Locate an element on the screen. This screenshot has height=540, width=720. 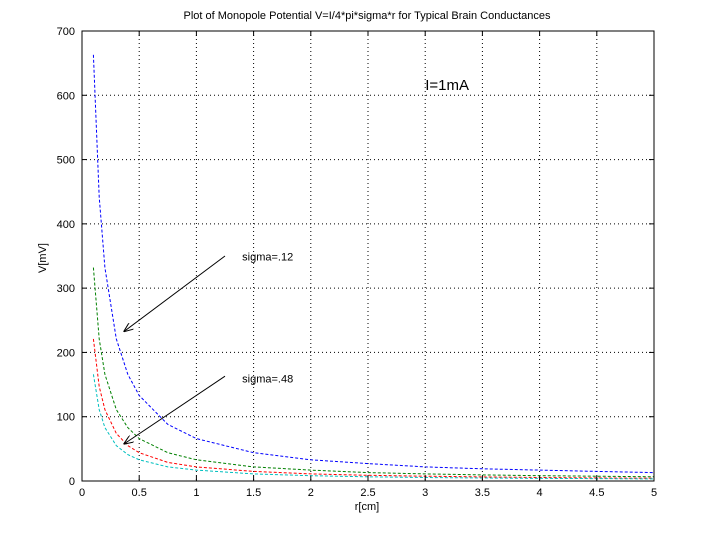
y-tick-label: 700 is located at coordinates (66, 32).